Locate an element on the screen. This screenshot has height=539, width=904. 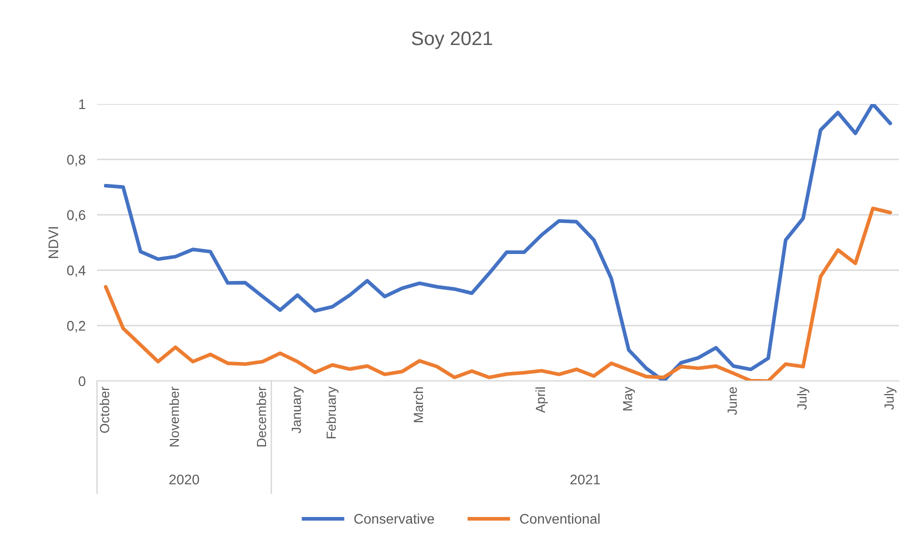
chart-title: Soy 2021 is located at coordinates (452, 40).